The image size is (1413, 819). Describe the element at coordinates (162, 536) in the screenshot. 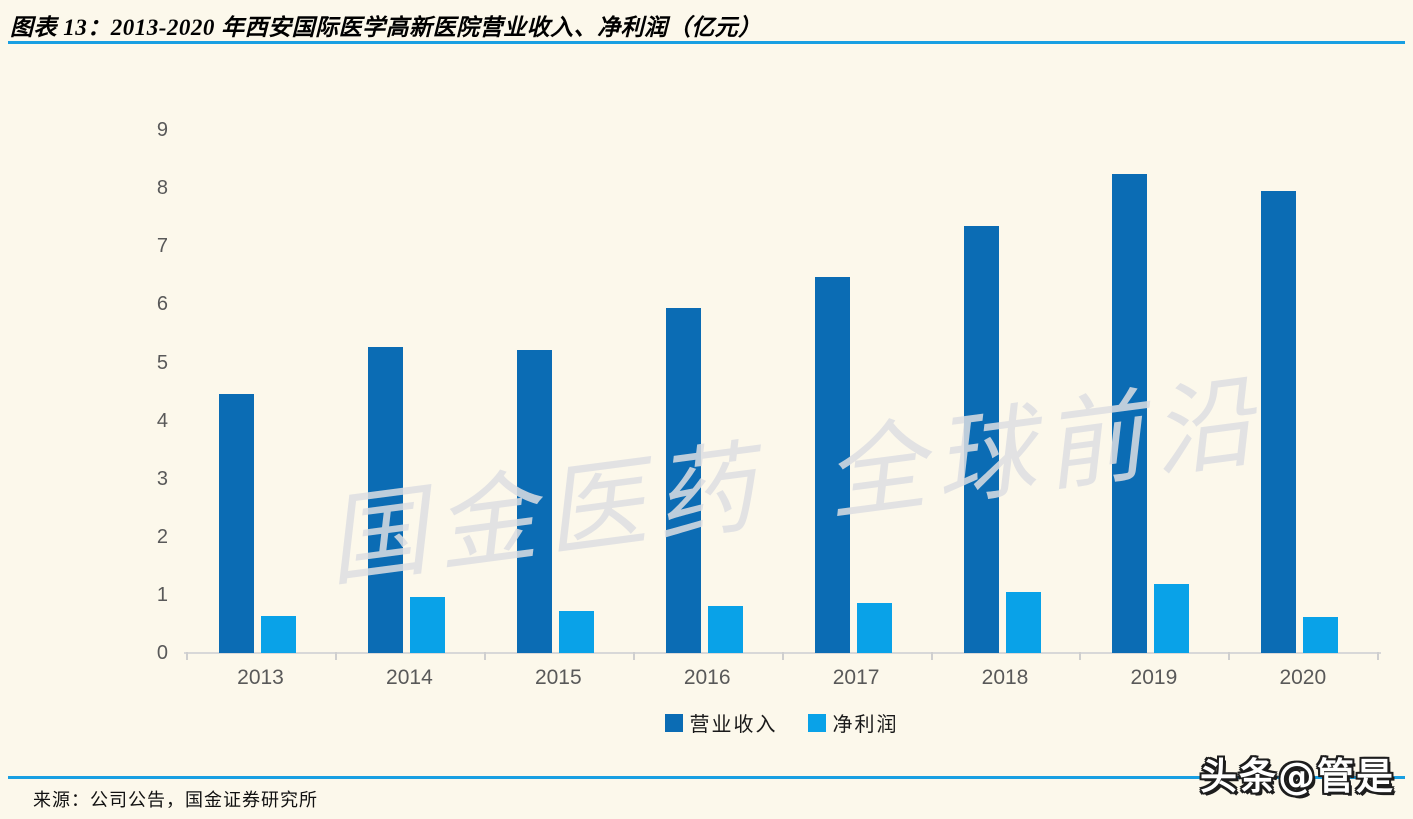

I see `y-axis-label: 2` at that location.